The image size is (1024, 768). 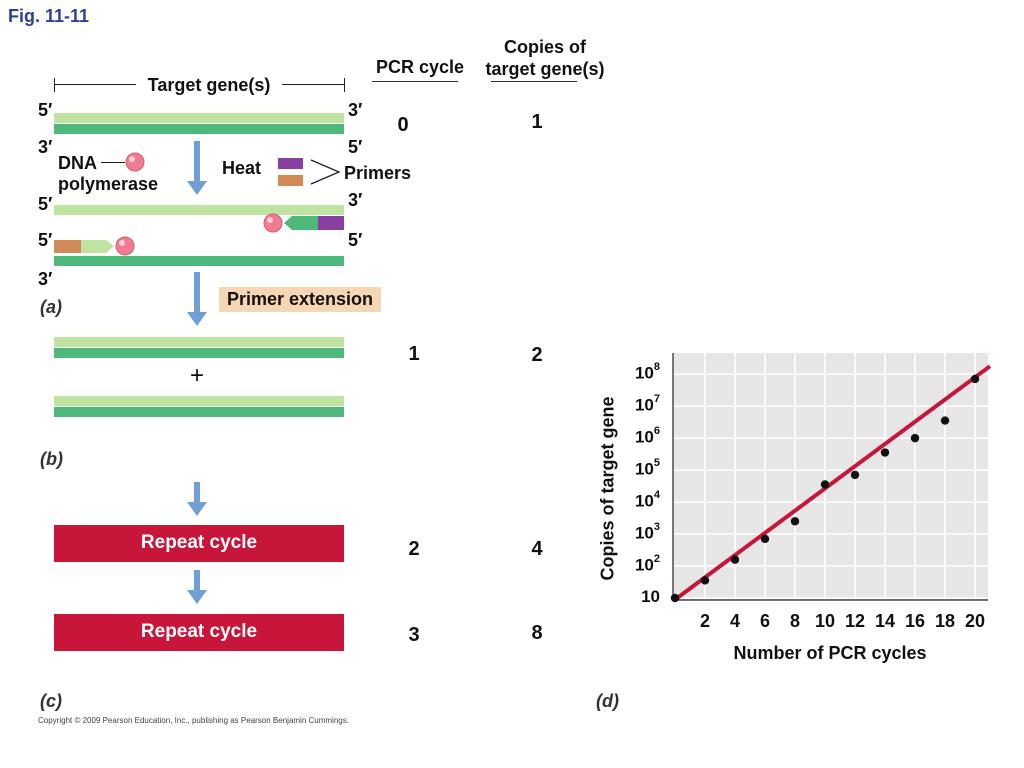 What do you see at coordinates (45, 240) in the screenshot?
I see `end-label-5prime-strand2: 5′` at bounding box center [45, 240].